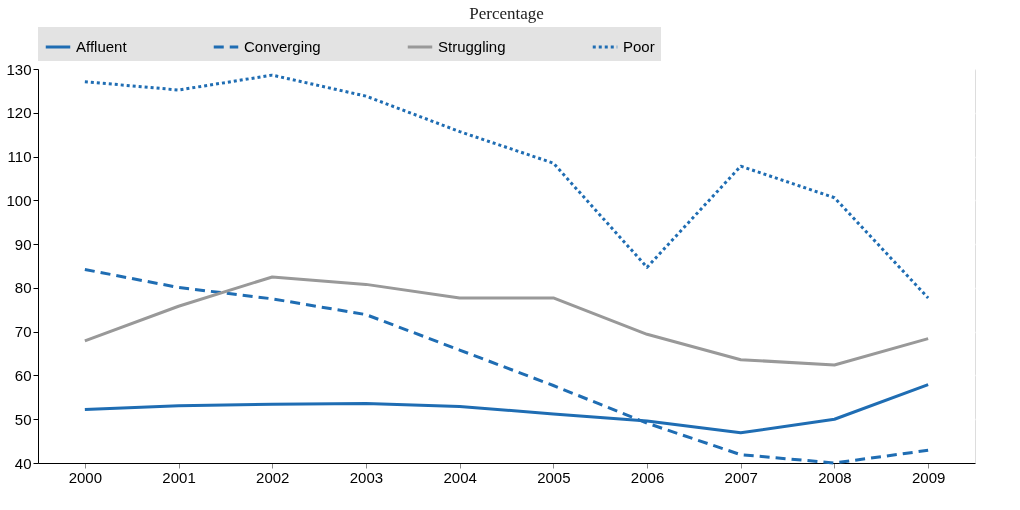  I want to click on y-tick-label: 80, so click(23, 288).